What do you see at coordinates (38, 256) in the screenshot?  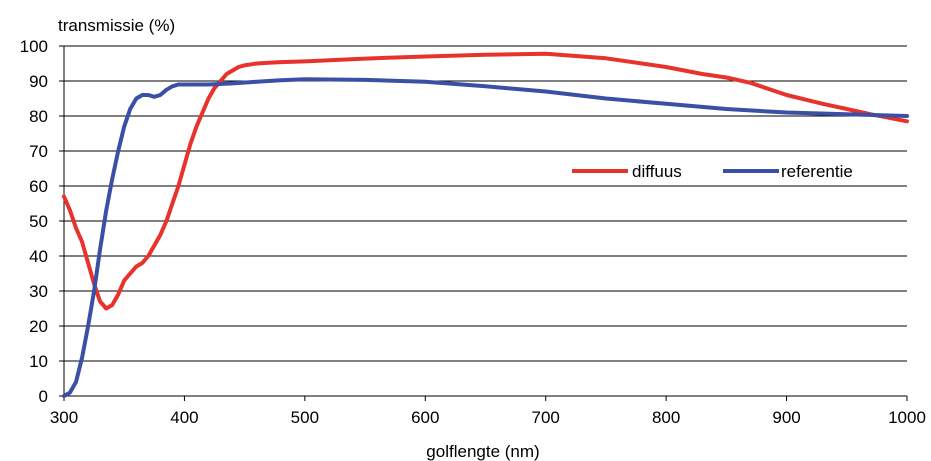 I see `y-tick-label: 40` at bounding box center [38, 256].